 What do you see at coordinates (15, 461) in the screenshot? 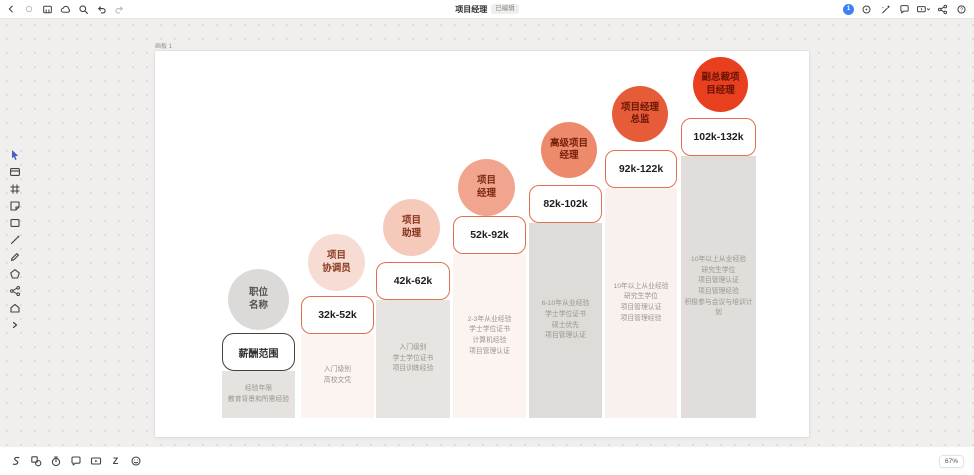
I see `curve-tool-icon` at bounding box center [15, 461].